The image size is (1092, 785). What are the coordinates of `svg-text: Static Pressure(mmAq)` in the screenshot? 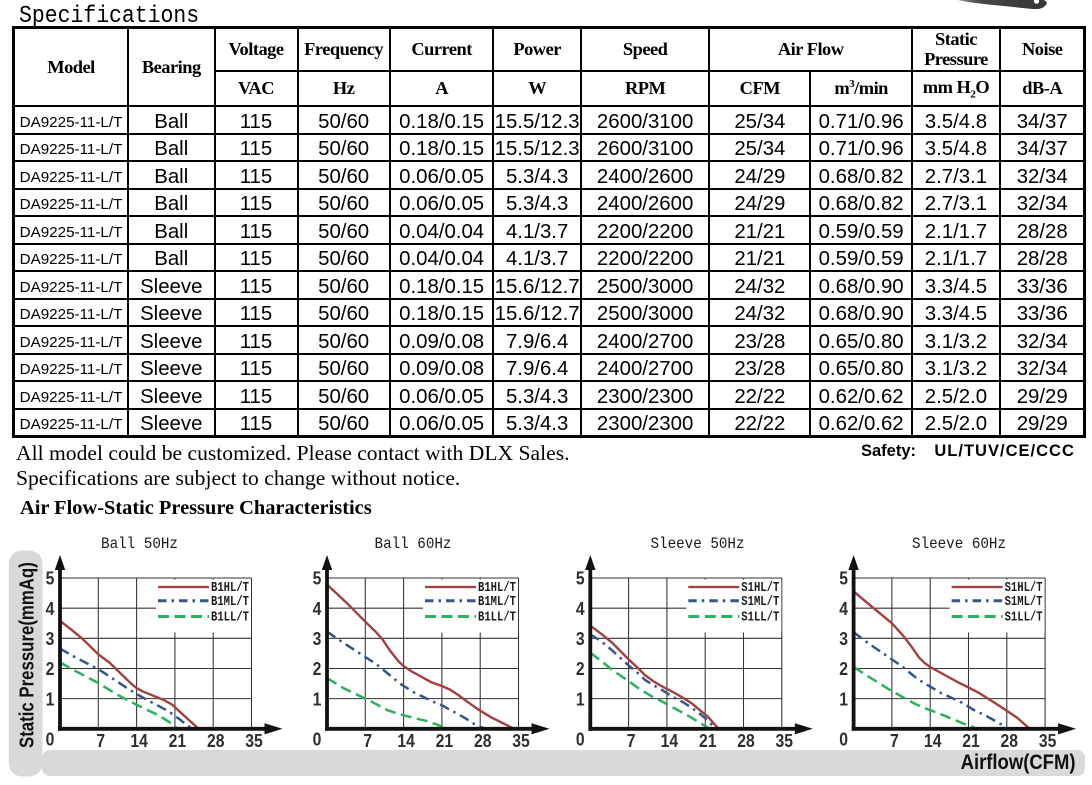 It's located at (26, 655).